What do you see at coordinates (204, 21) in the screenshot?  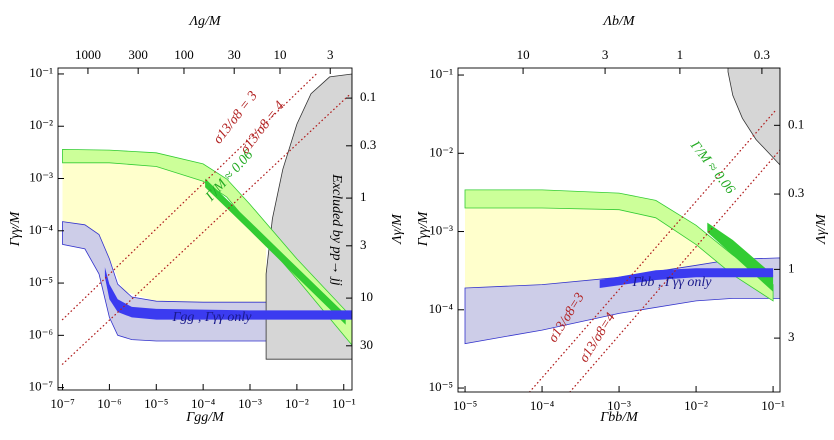 I see `x2-axis-label: Λg/M` at bounding box center [204, 21].